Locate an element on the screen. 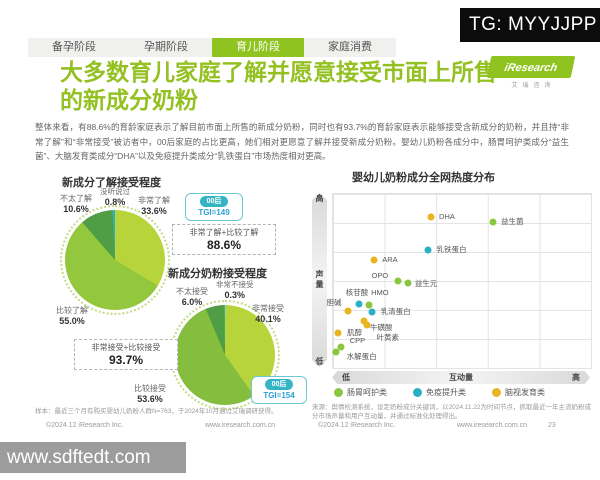  legend-label: 免疫提升类 is located at coordinates (446, 392).